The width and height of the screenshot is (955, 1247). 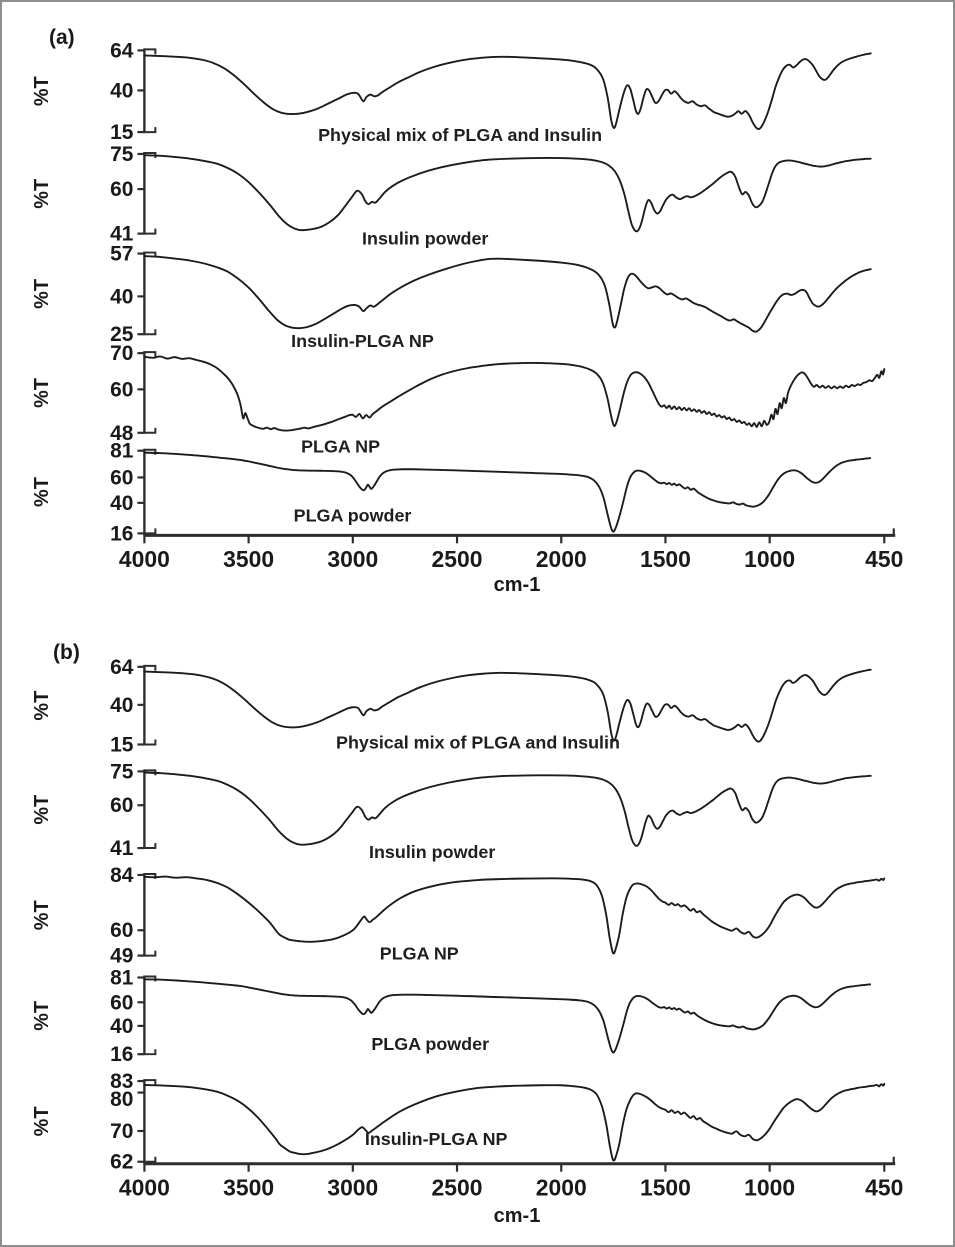 What do you see at coordinates (121, 956) in the screenshot?
I see `y-tick-label: 49` at bounding box center [121, 956].